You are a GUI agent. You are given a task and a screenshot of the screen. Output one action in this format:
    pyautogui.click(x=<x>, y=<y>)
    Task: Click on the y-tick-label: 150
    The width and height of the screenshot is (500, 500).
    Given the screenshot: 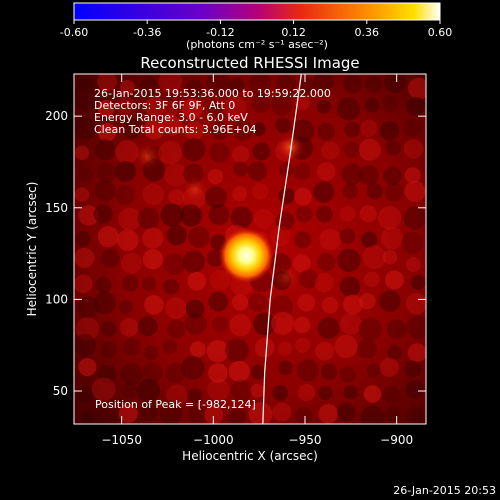 What is the action you would take?
    pyautogui.click(x=56, y=208)
    